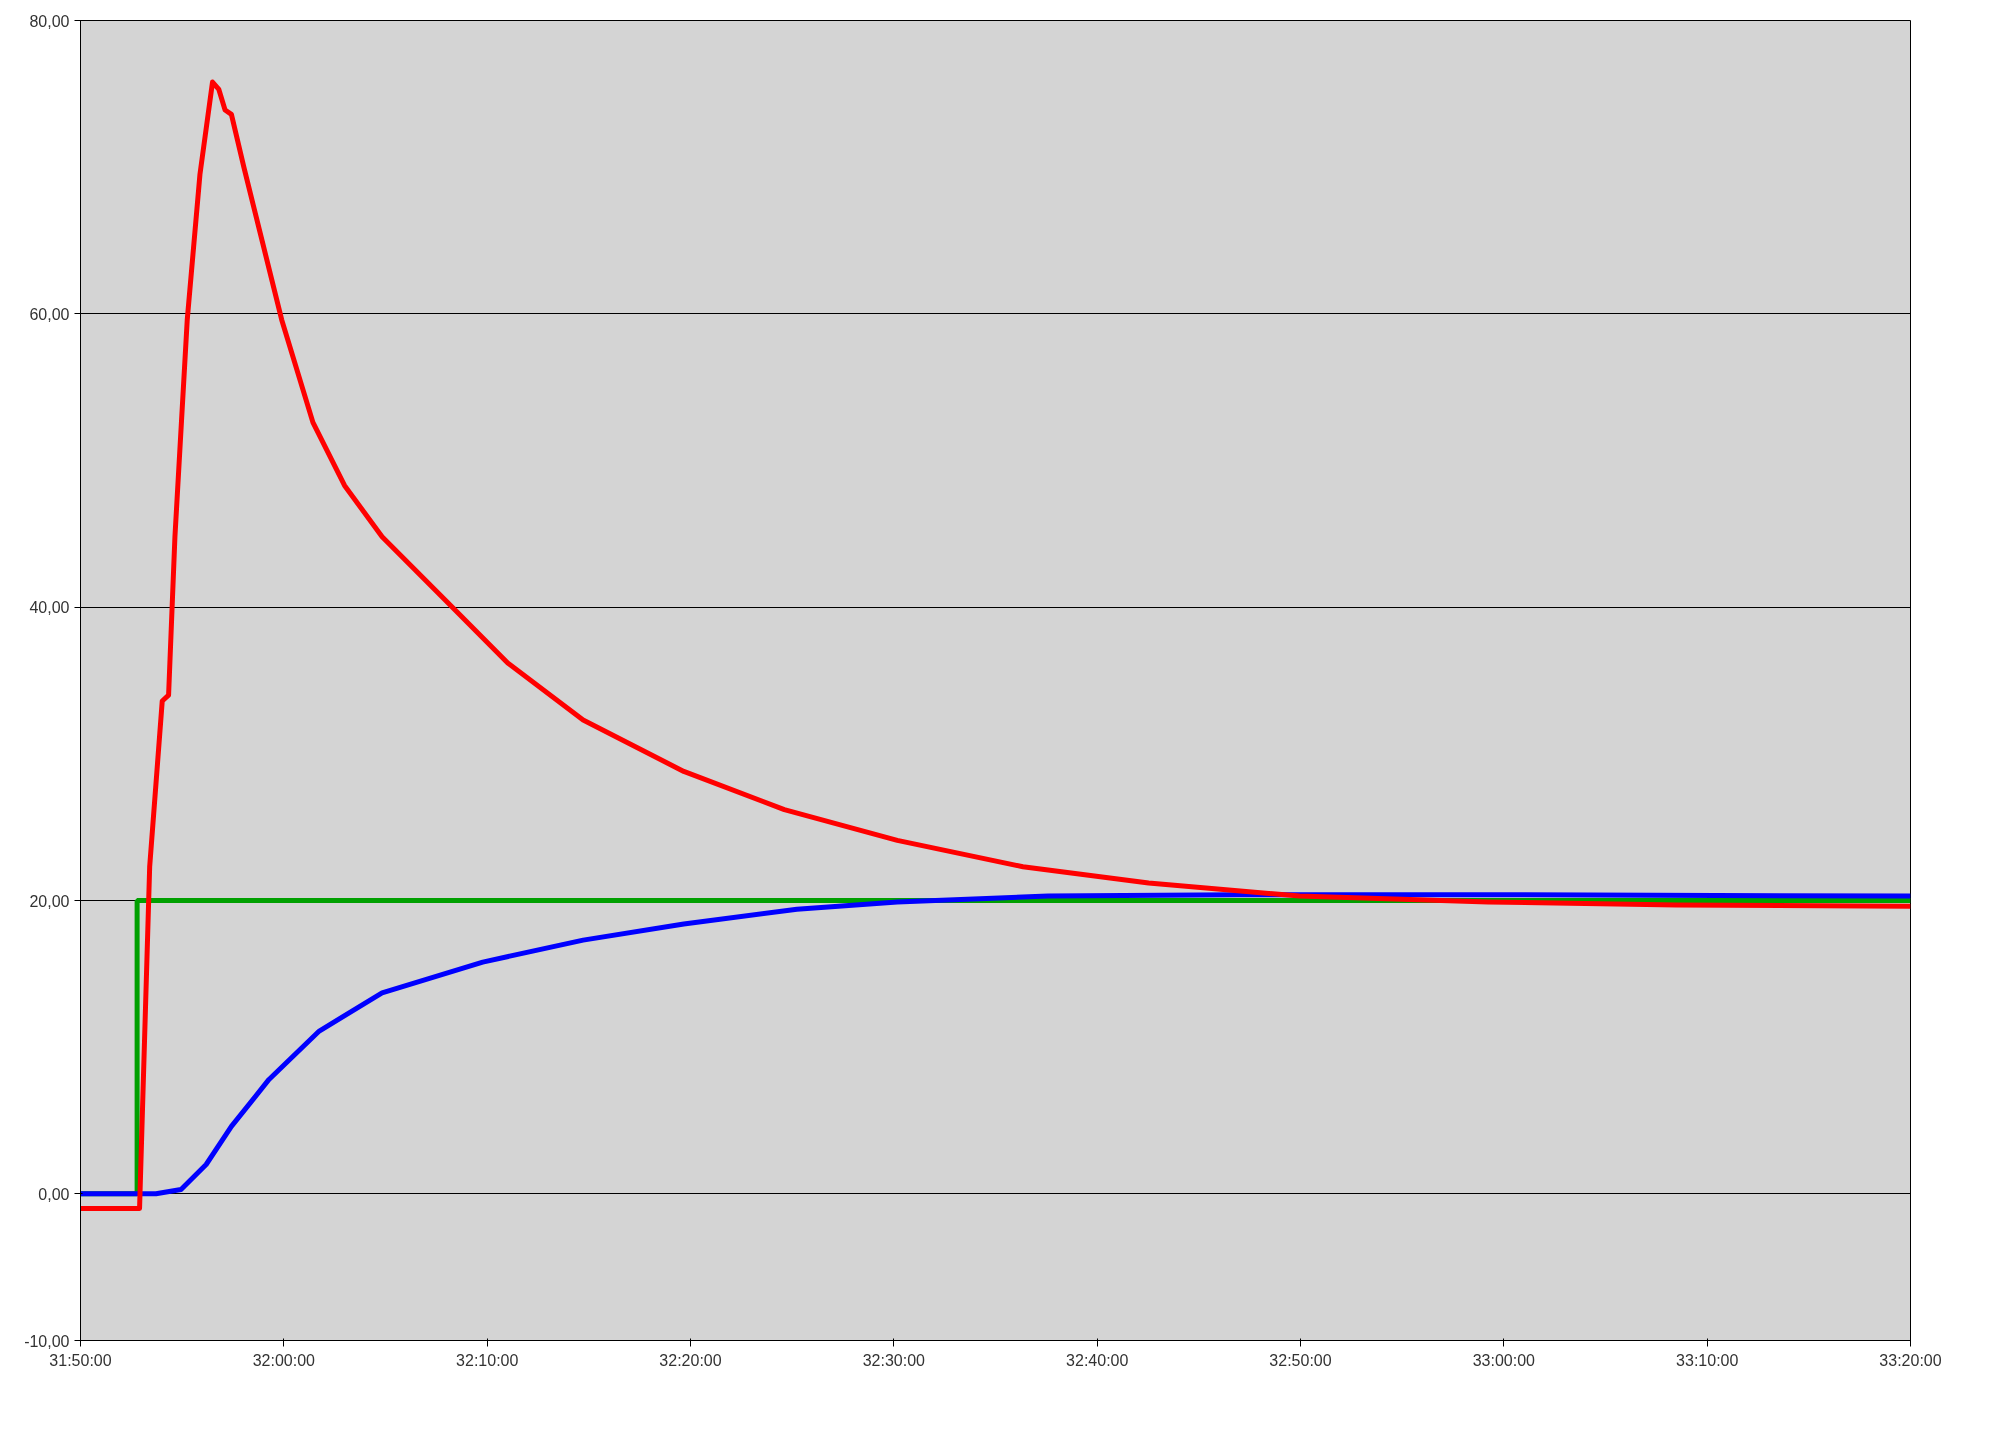  What do you see at coordinates (1300, 1360) in the screenshot?
I see `x-tick-label: 32:50:00` at bounding box center [1300, 1360].